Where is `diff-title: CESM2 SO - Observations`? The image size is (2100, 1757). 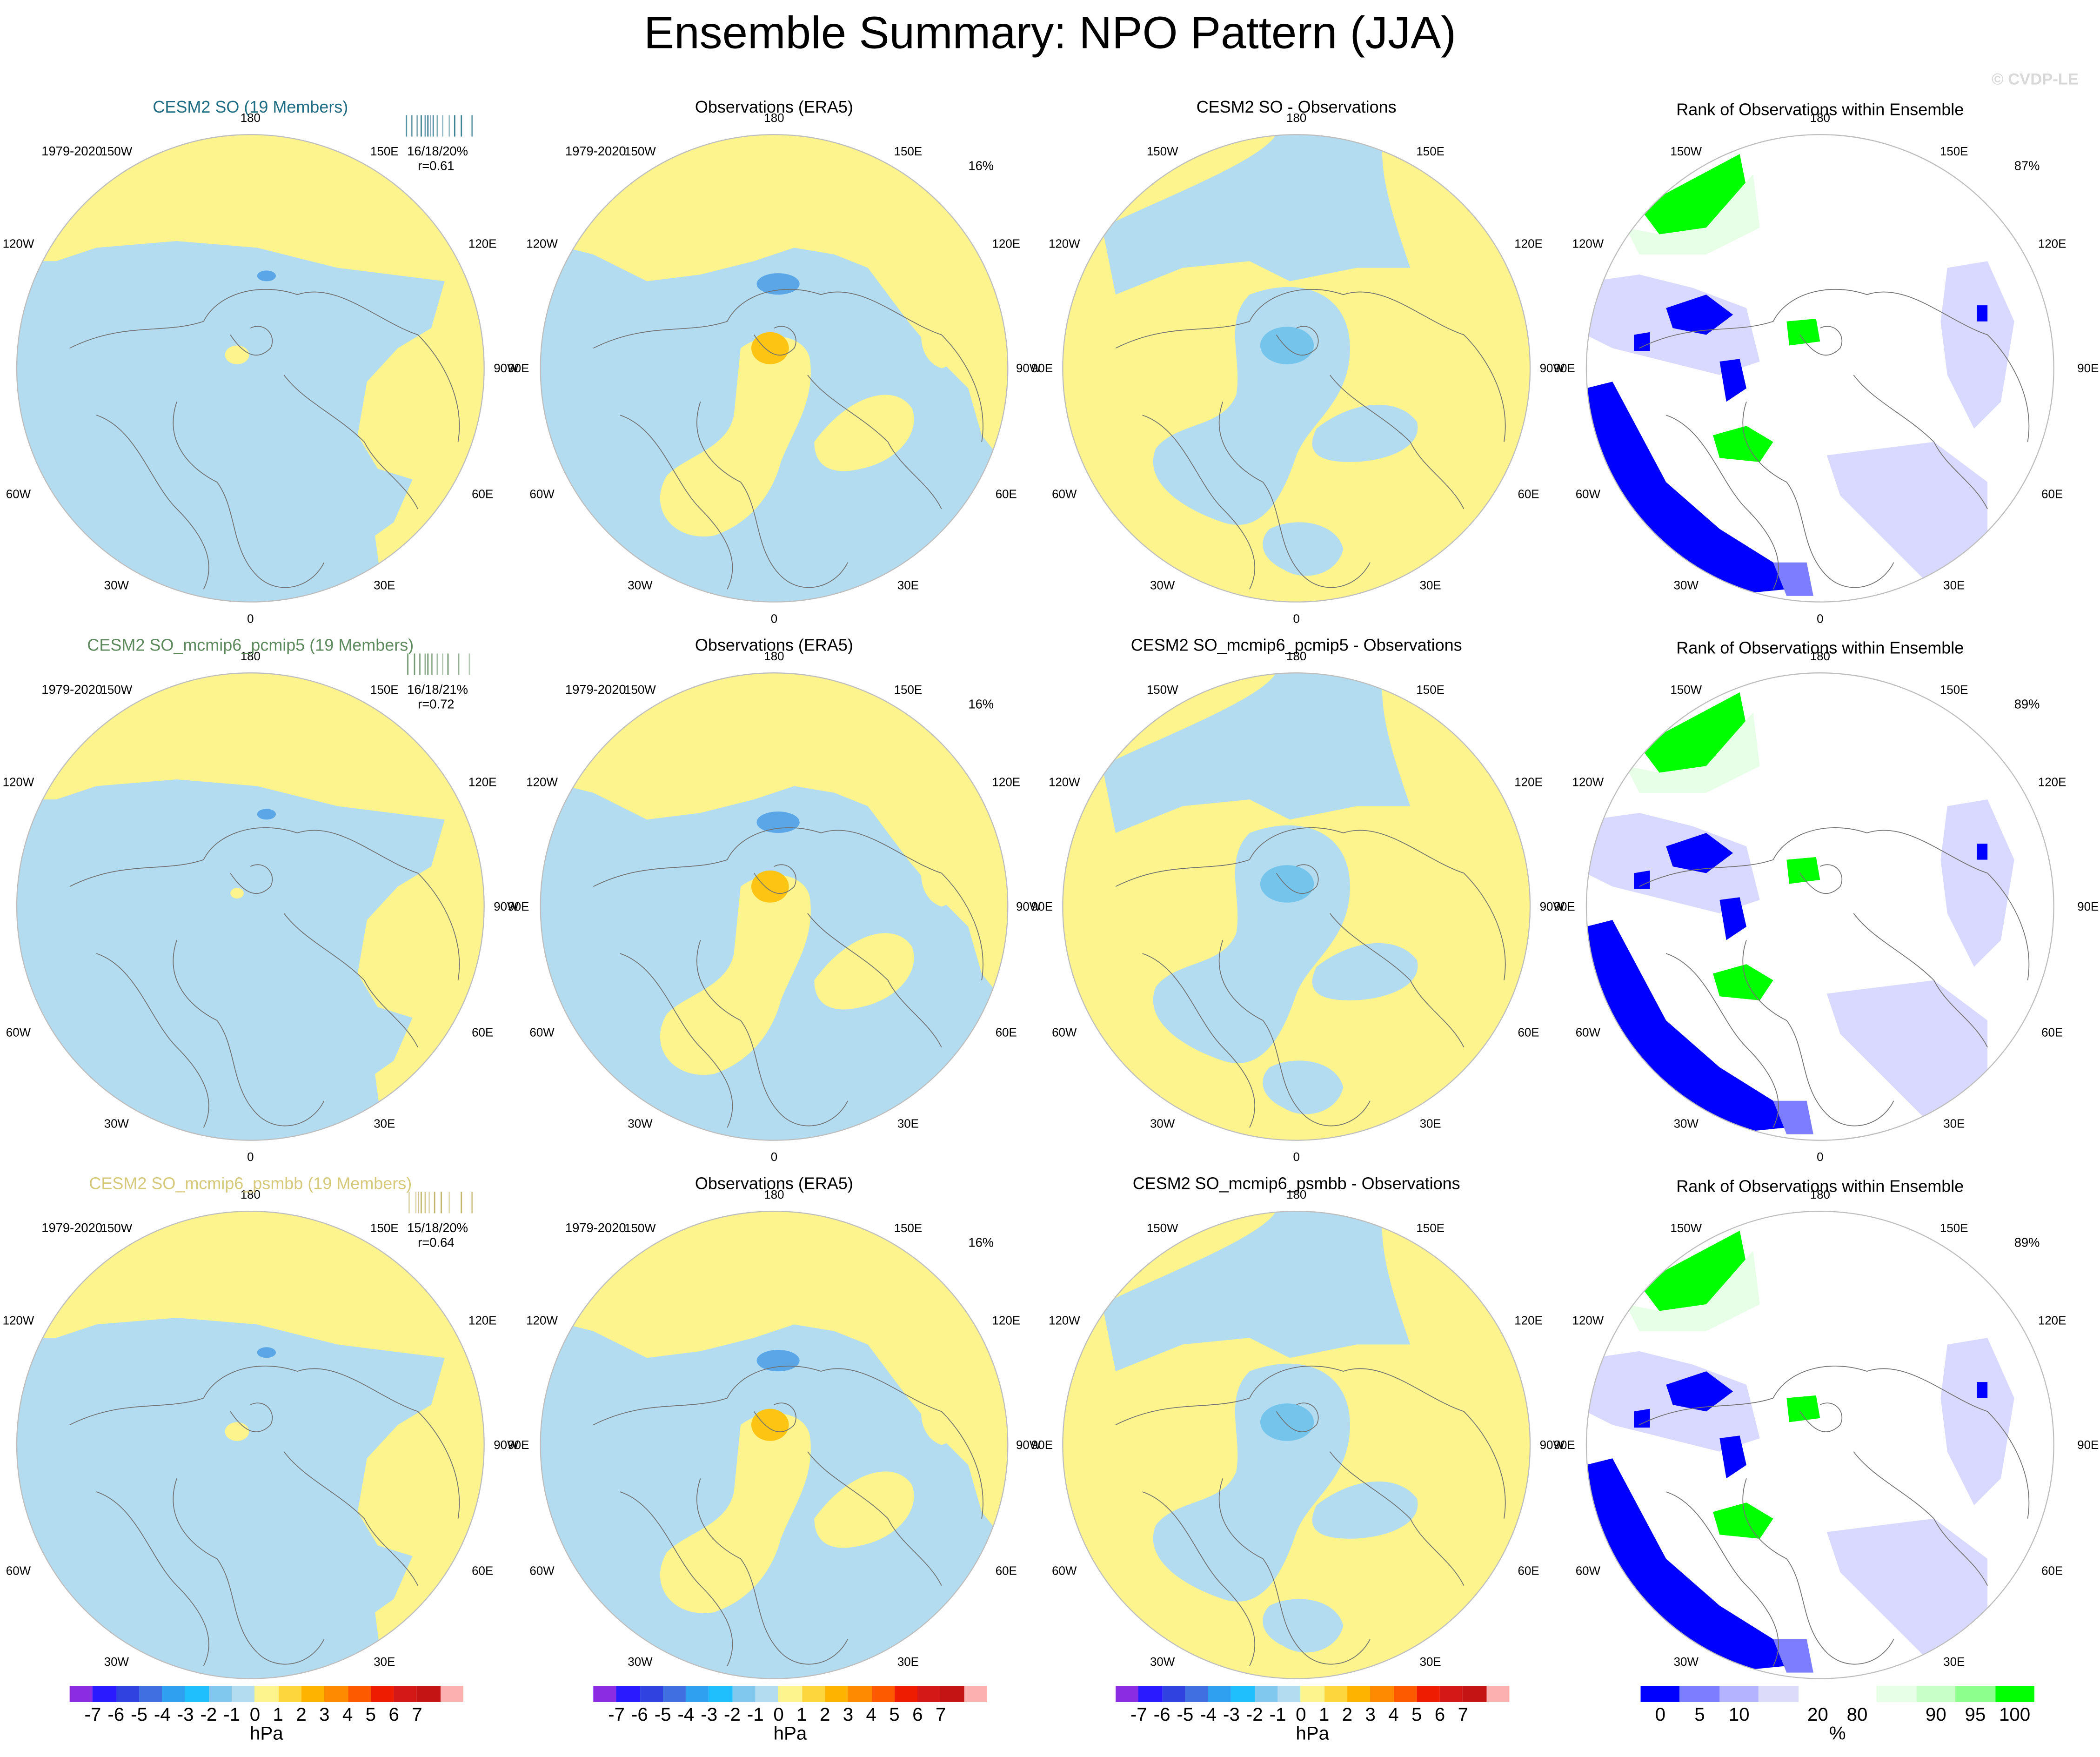
diff-title: CESM2 SO - Observations is located at coordinates (1296, 107).